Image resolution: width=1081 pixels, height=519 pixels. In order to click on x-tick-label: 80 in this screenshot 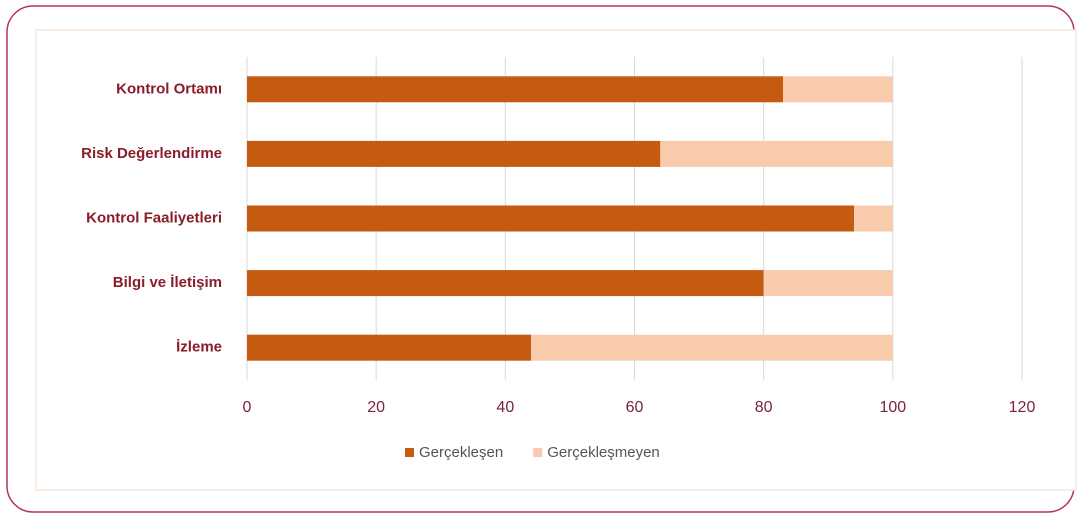, I will do `click(764, 407)`.